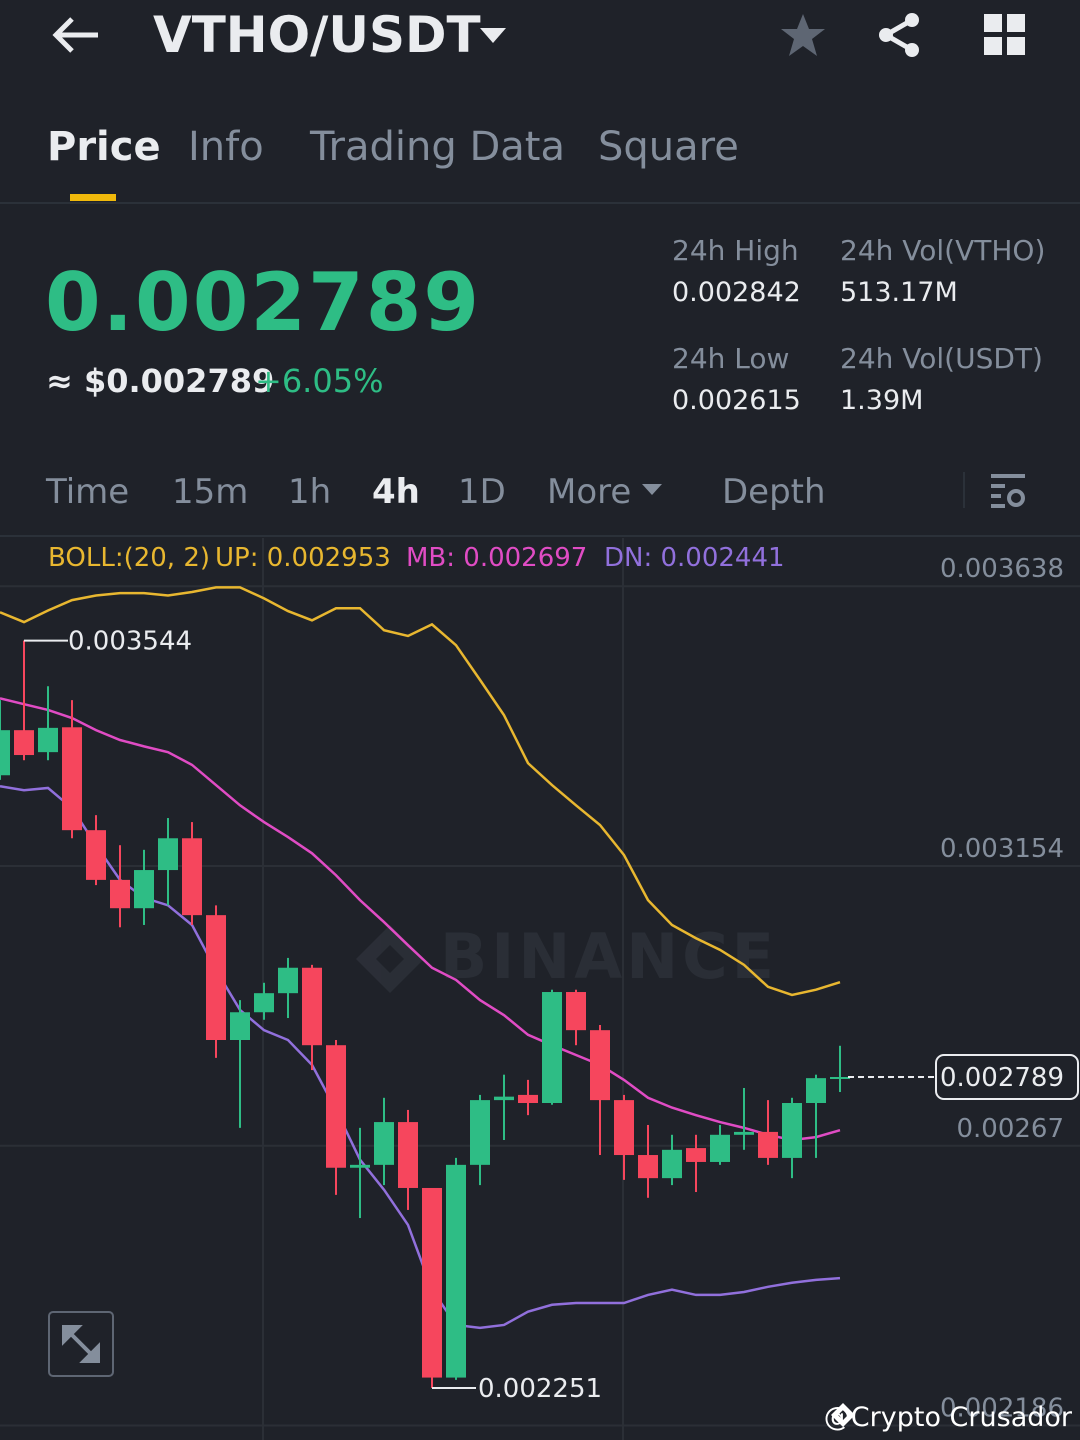 Image resolution: width=1080 pixels, height=1440 pixels. I want to click on pair-caret, so click(493, 36).